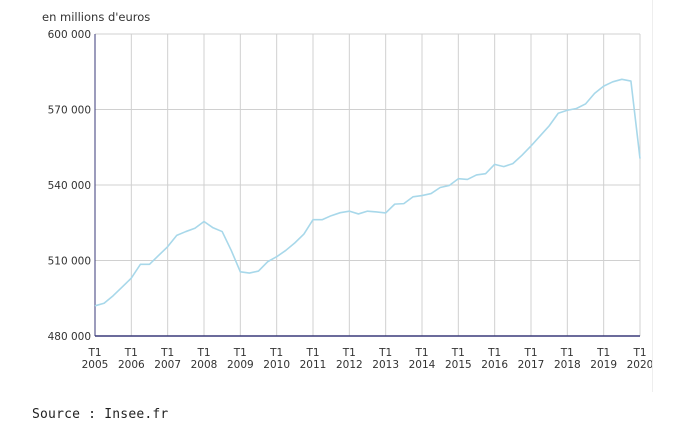 This screenshot has height=434, width=682. I want to click on unit-label: en millions d'euros, so click(96, 17).